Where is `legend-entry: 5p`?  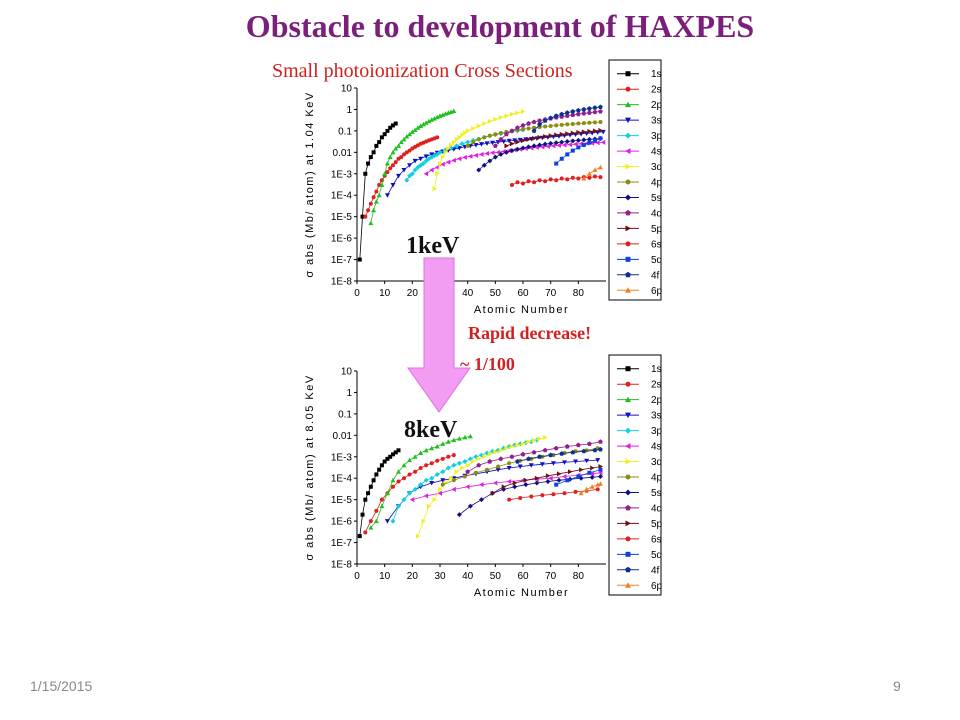
legend-entry: 5p is located at coordinates (657, 524).